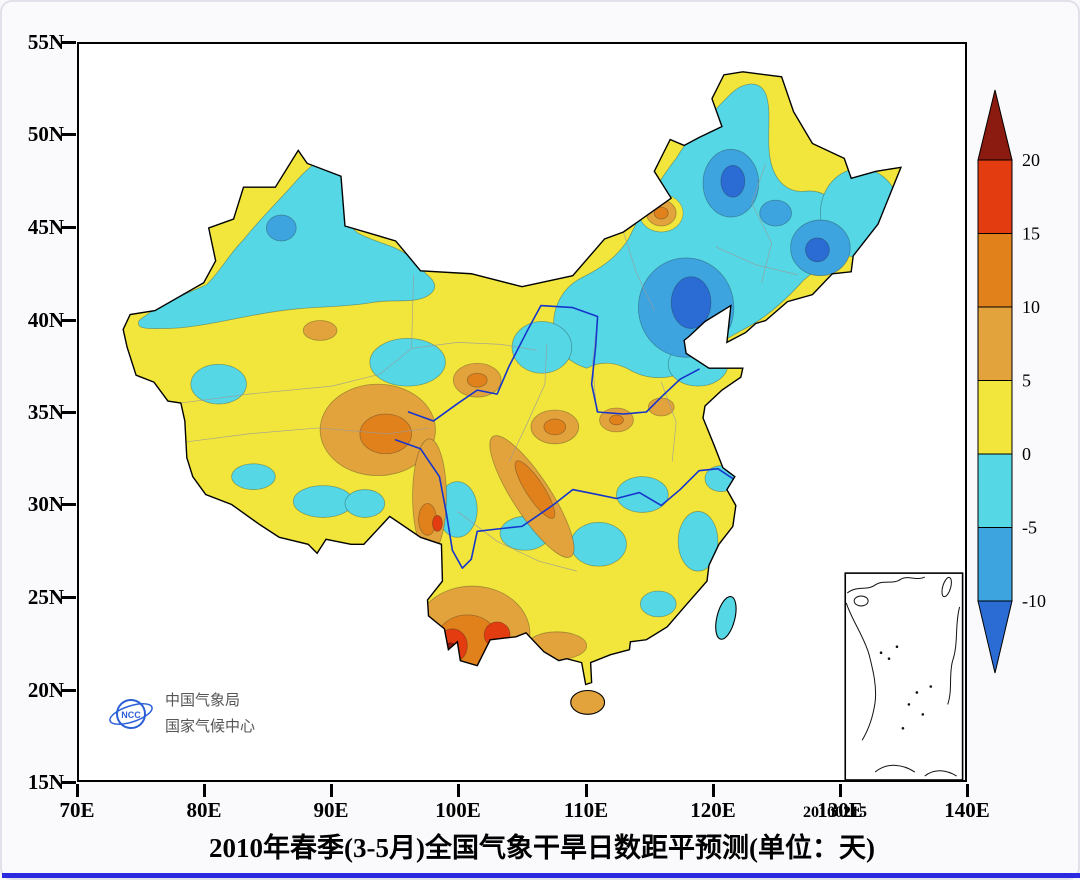  Describe the element at coordinates (967, 810) in the screenshot. I see `lon-axis-label: 140E` at that location.